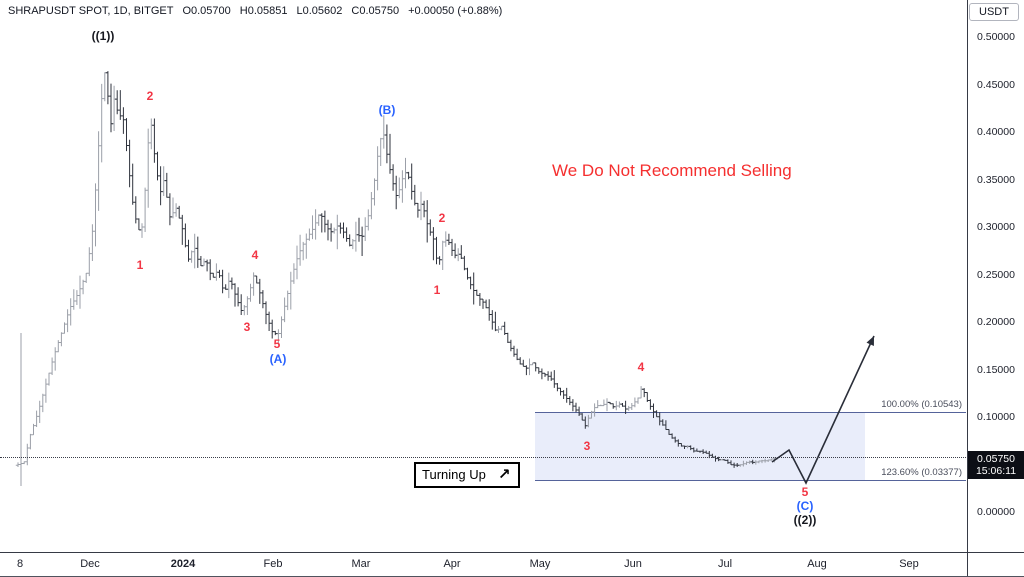 The image size is (1024, 577). Describe the element at coordinates (103, 36) in the screenshot. I see `wave-label: ((1))` at that location.